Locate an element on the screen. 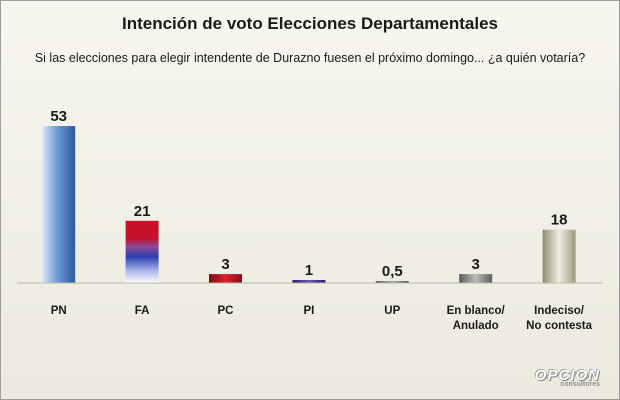  logo-text: OPCION is located at coordinates (567, 375).